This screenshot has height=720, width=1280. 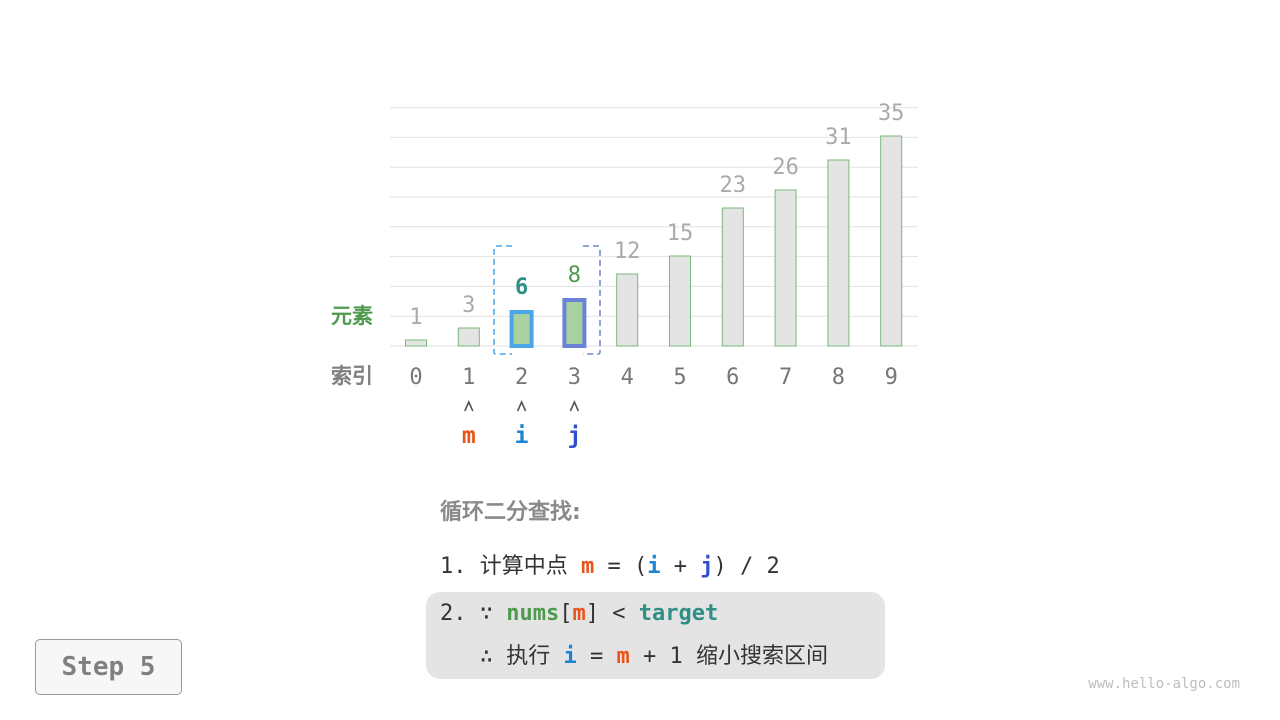 What do you see at coordinates (891, 377) in the screenshot?
I see `index-label: 9` at bounding box center [891, 377].